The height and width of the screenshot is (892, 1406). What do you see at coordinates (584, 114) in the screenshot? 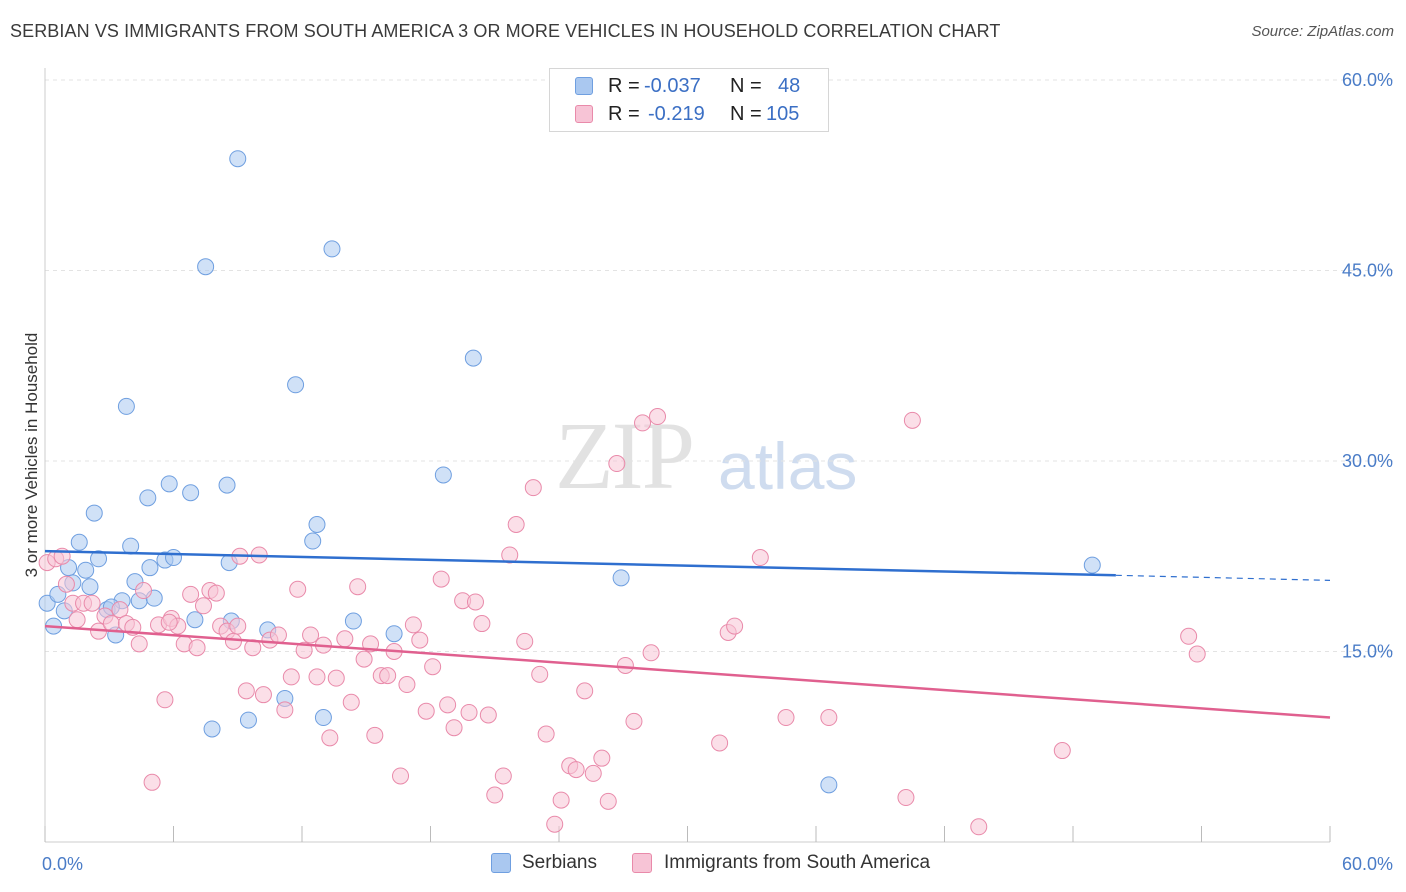
I see `legend-swatch-immigrants` at bounding box center [584, 114].